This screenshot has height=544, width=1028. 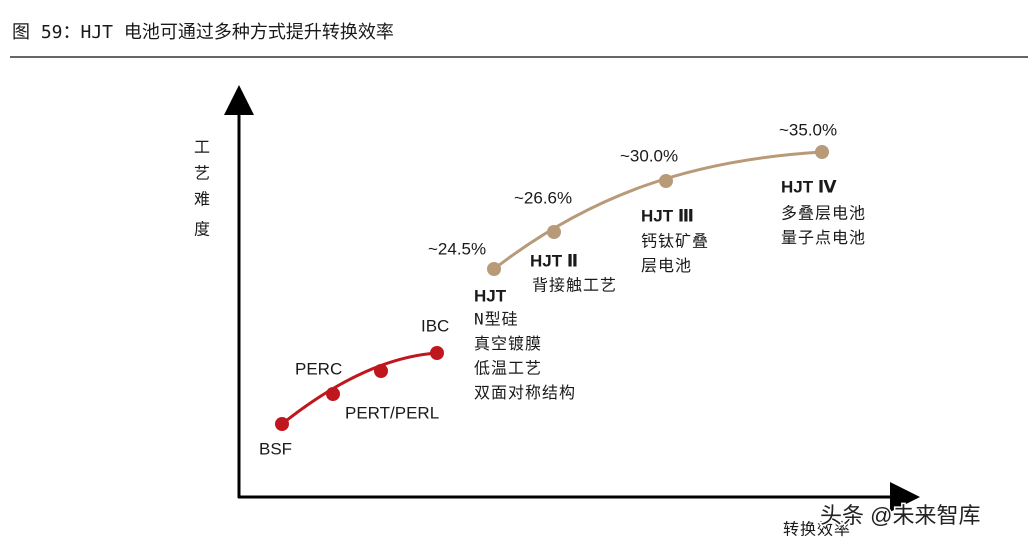 What do you see at coordinates (508, 343) in the screenshot?
I see `detail: 真空镀膜` at bounding box center [508, 343].